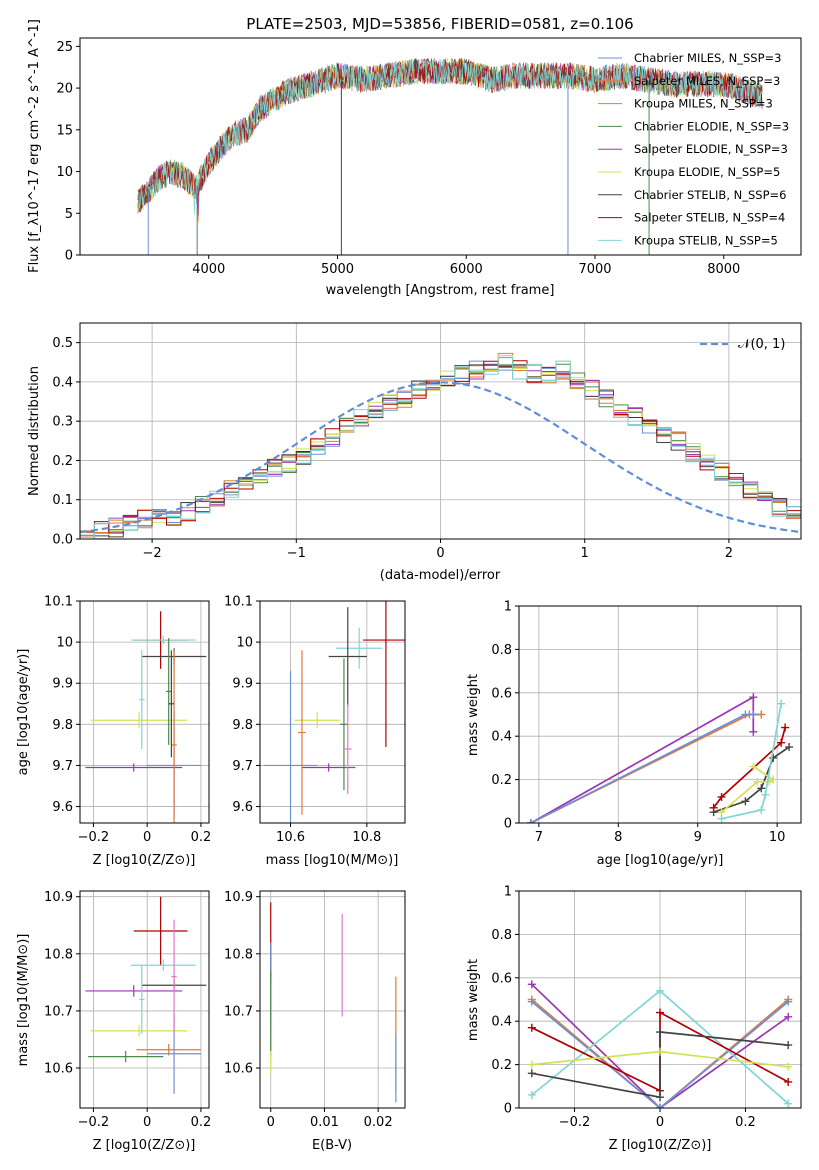 This screenshot has width=819, height=1170. What do you see at coordinates (34, 146) in the screenshot?
I see `spectrum-ylabel: Flux [f_λ10^-17 erg cm^-2 s^-1 A^-1]` at bounding box center [34, 146].